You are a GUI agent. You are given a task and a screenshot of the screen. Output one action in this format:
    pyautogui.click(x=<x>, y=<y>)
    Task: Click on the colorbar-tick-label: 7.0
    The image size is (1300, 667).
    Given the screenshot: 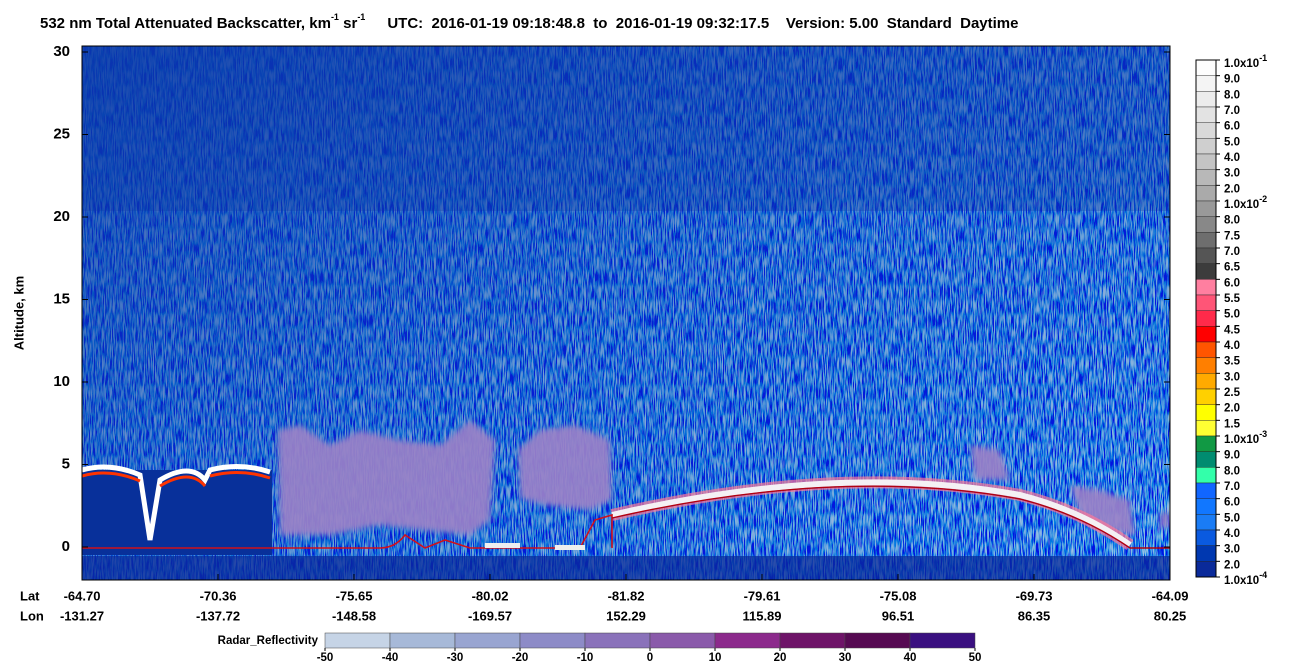 What is the action you would take?
    pyautogui.click(x=1232, y=487)
    